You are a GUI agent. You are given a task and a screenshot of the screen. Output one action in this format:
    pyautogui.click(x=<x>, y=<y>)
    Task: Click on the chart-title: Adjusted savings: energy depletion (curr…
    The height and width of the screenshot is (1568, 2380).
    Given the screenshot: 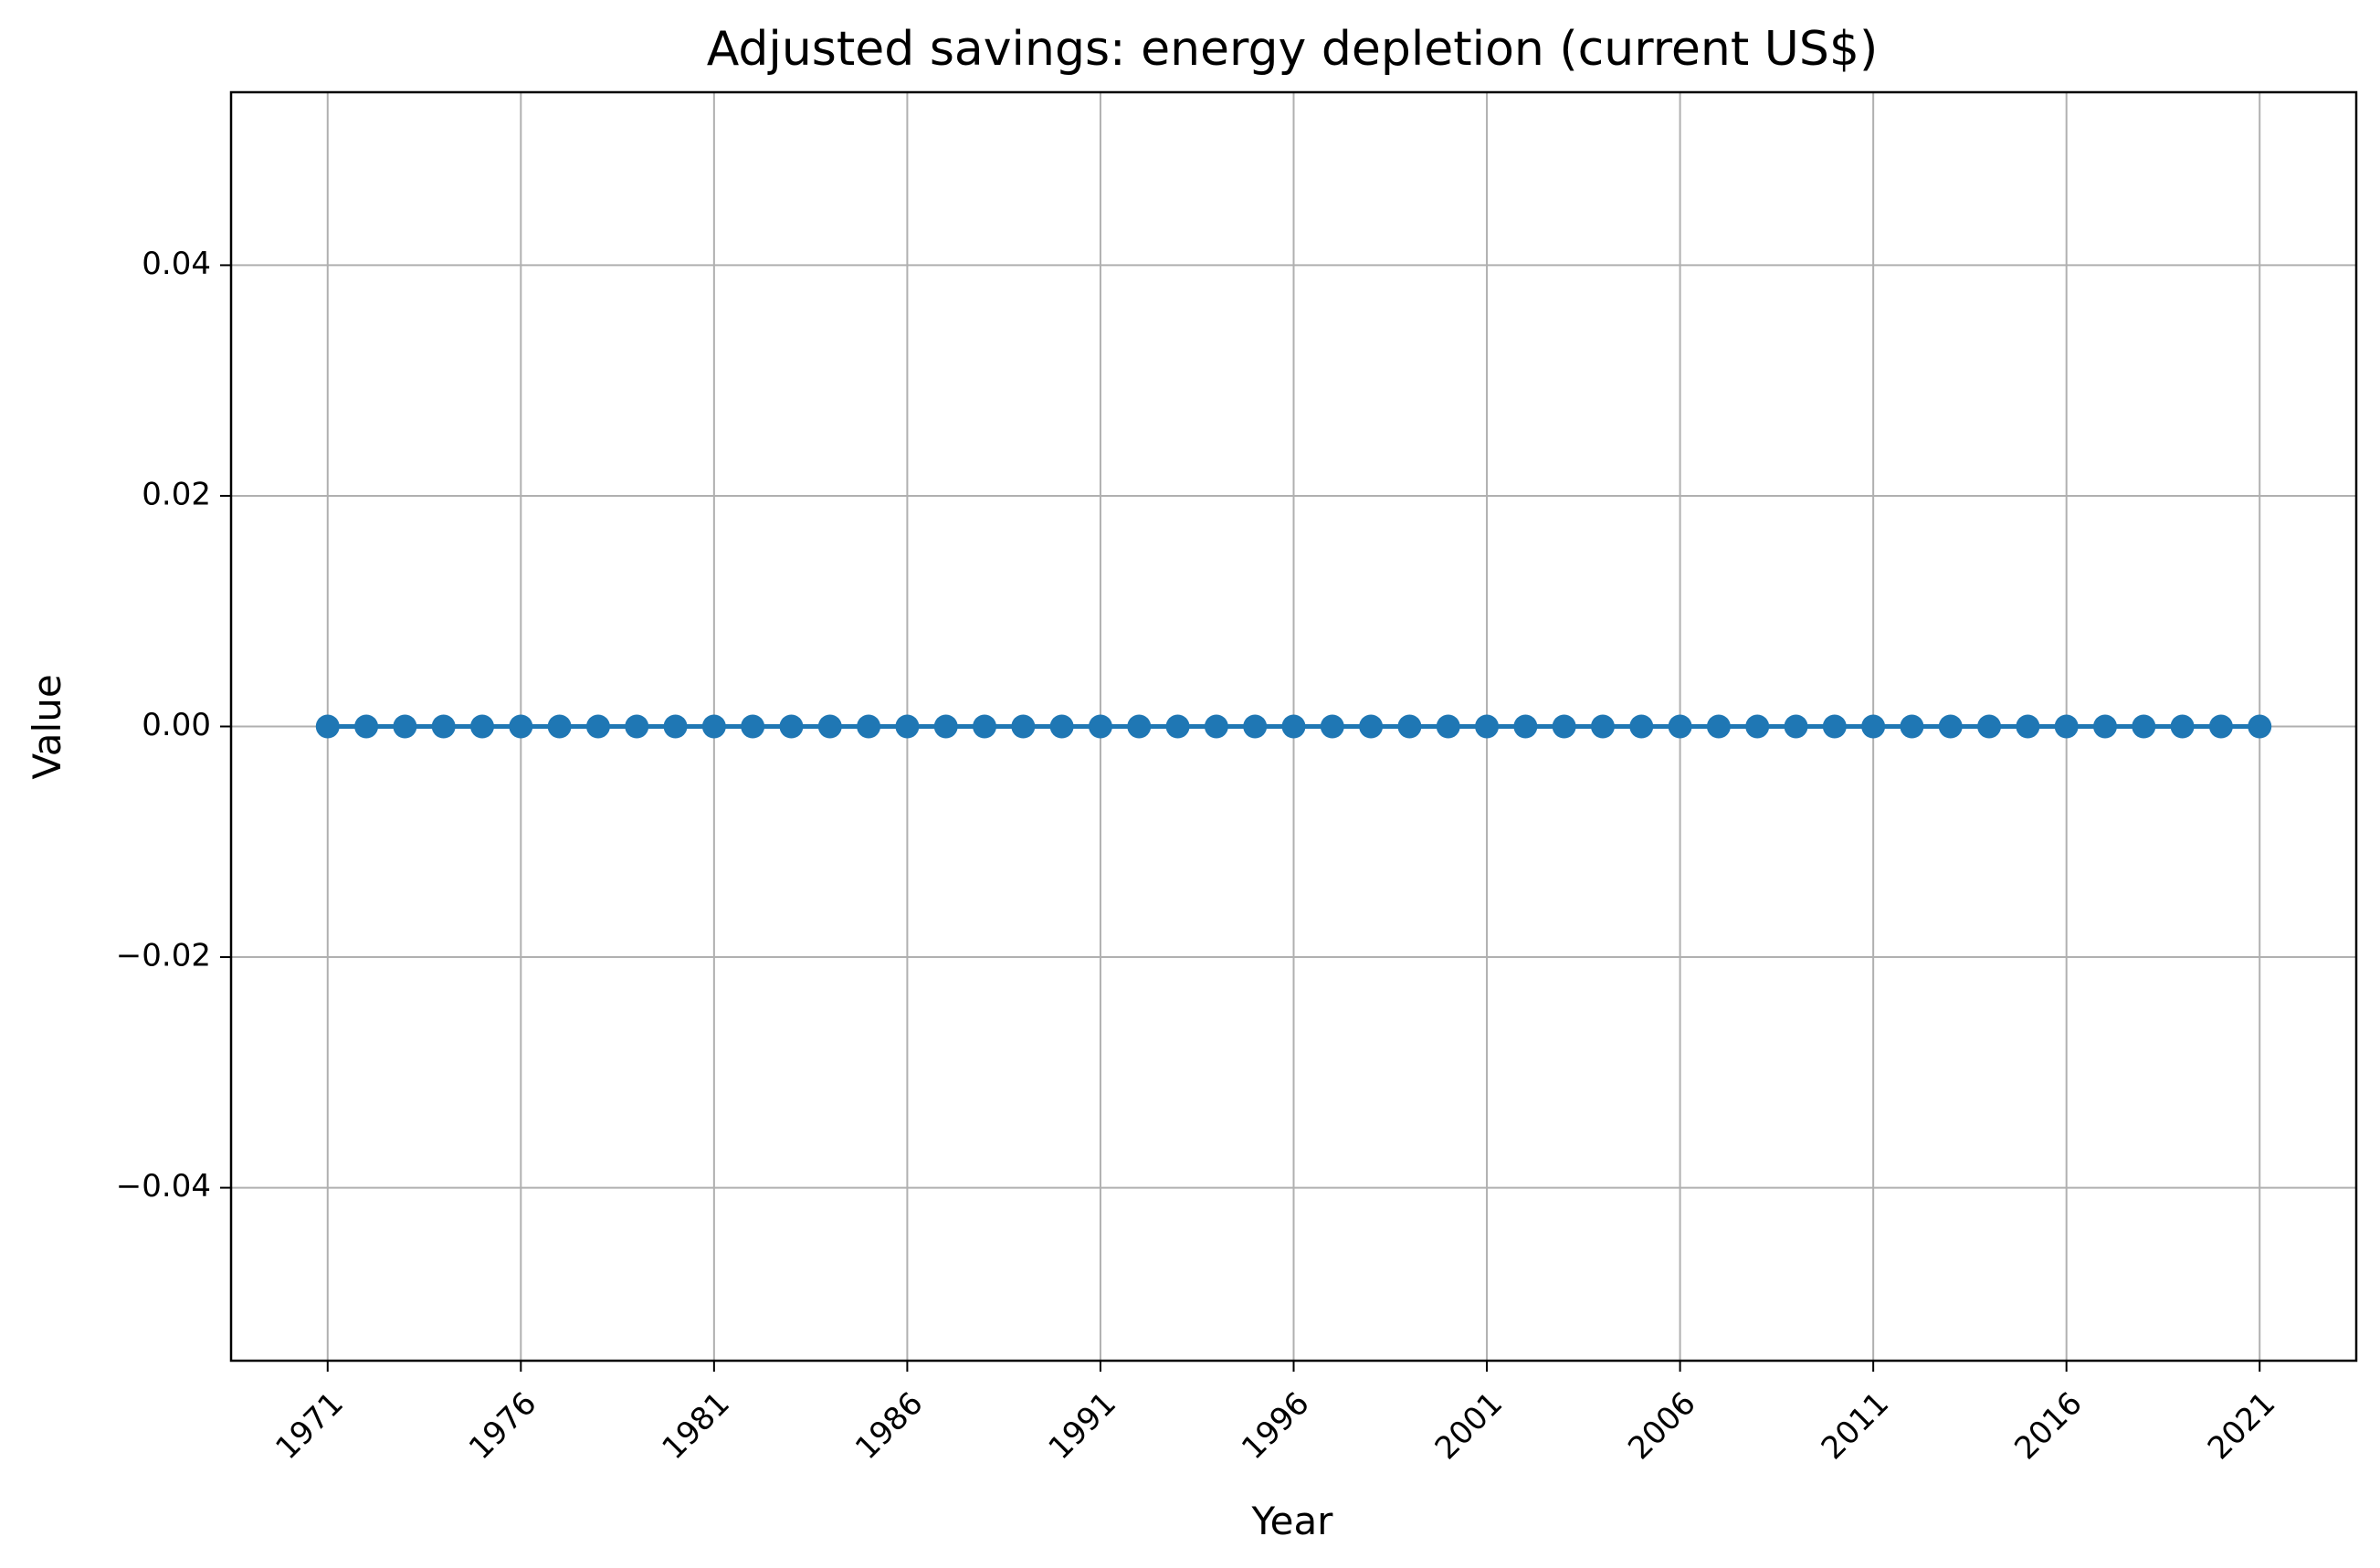 What is the action you would take?
    pyautogui.click(x=1293, y=49)
    